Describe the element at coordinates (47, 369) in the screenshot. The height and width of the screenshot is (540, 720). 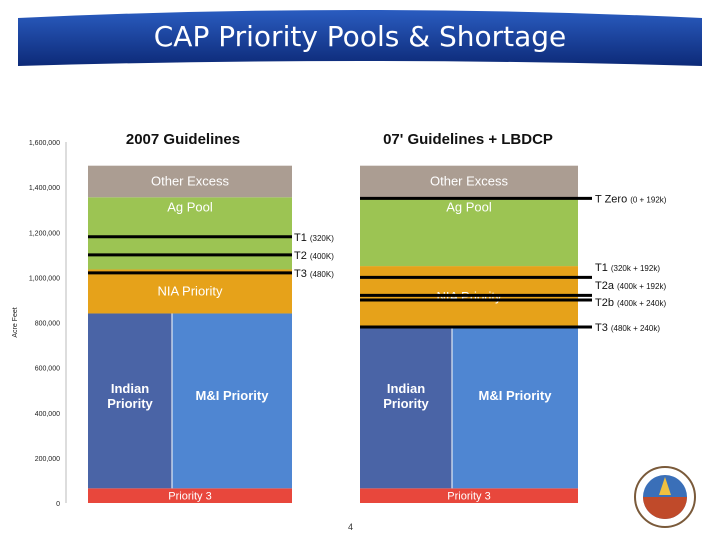
I see `y-tick-label: 600,000` at that location.